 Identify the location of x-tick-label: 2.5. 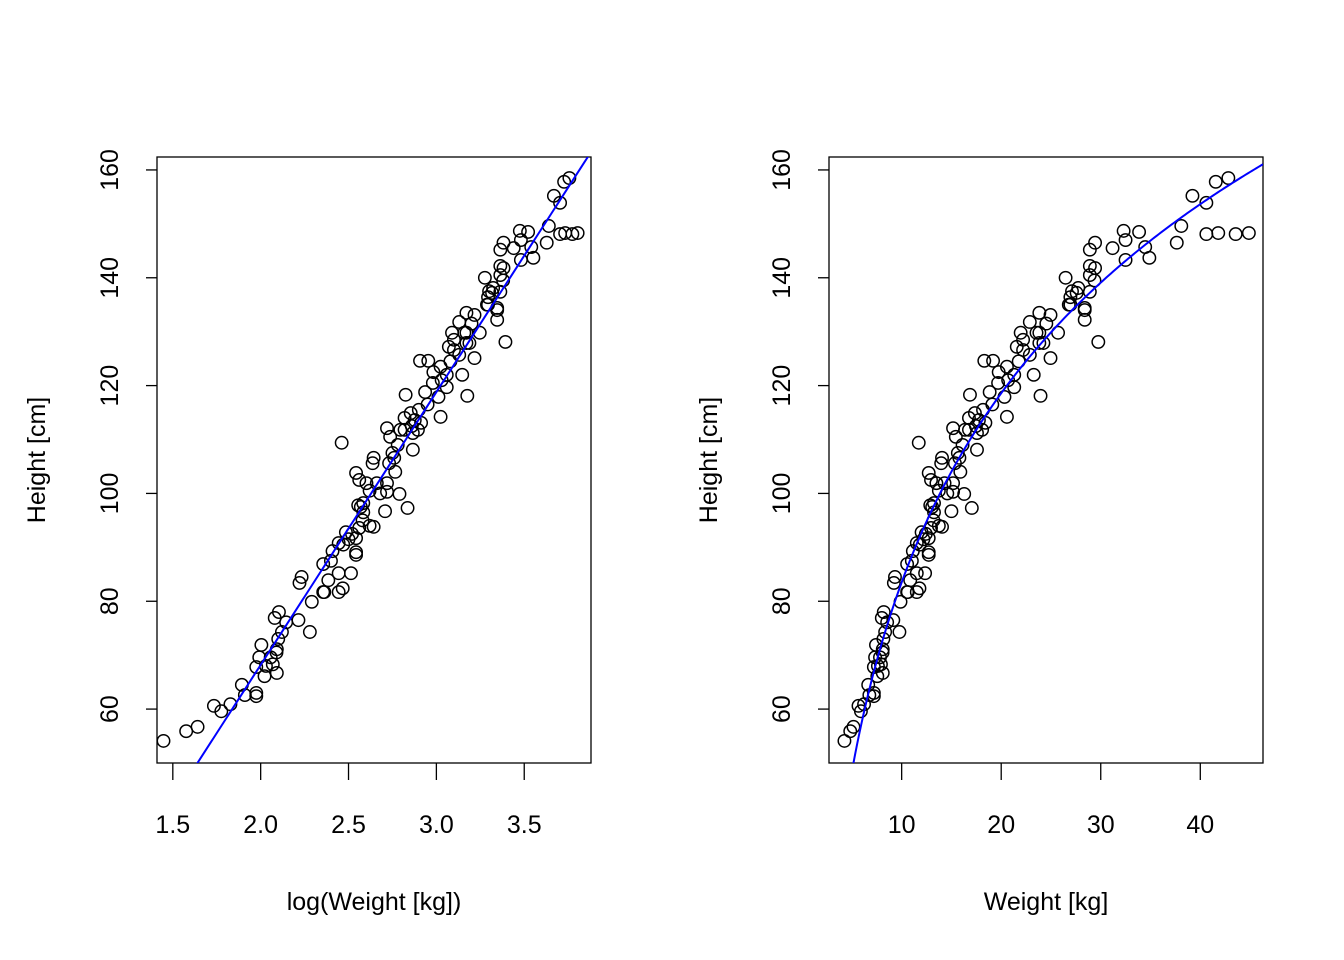
(348, 825).